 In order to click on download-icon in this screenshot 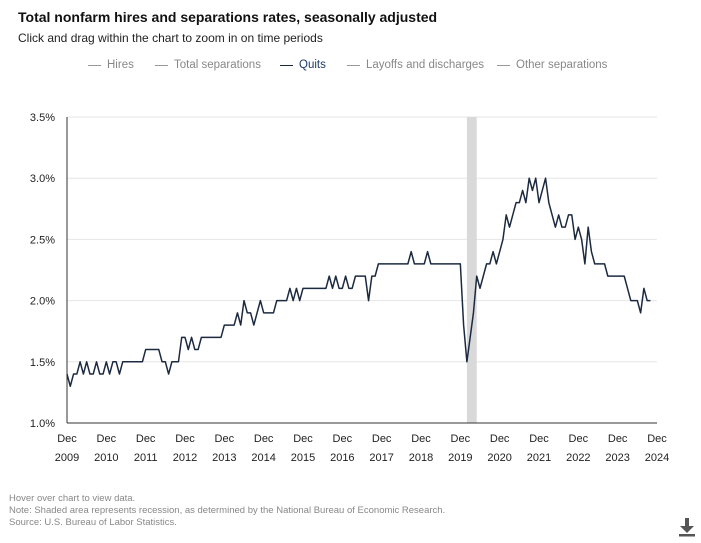, I will do `click(687, 527)`.